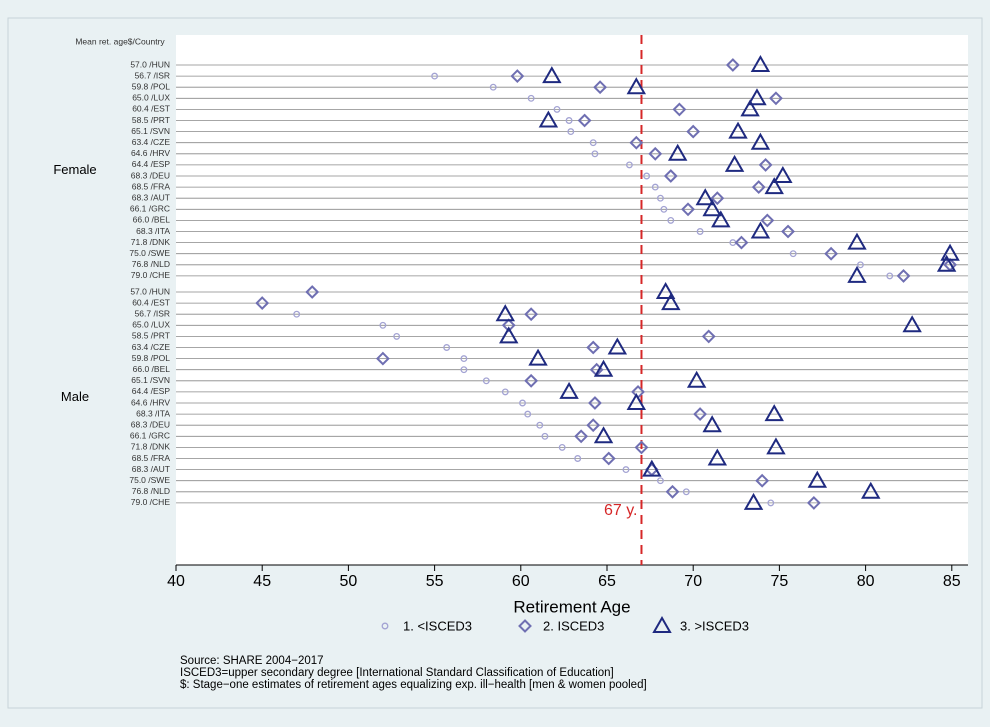 This screenshot has width=990, height=727. Describe the element at coordinates (252, 661) in the screenshot. I see `note: Source: SHARE 2004−2017` at that location.